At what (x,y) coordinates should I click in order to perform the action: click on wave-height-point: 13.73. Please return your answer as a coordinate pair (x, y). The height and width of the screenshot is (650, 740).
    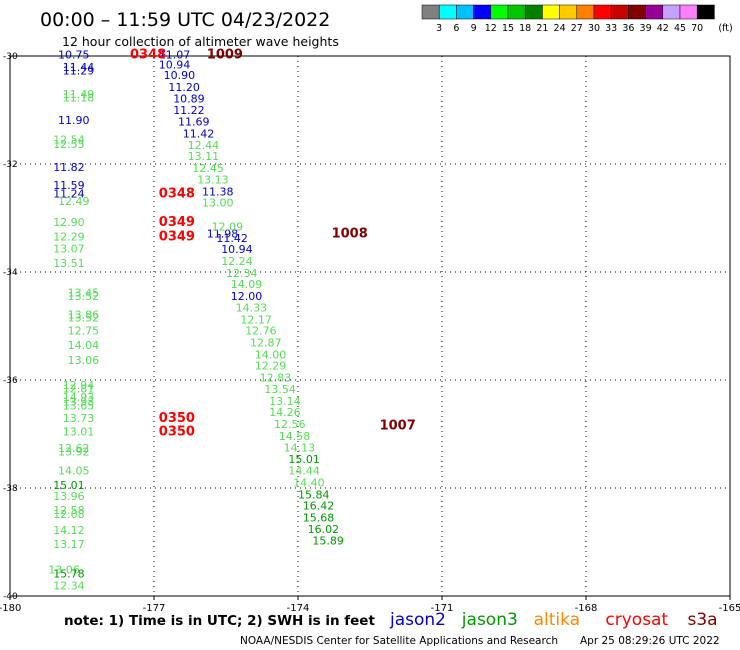
    Looking at the image, I should click on (79, 418).